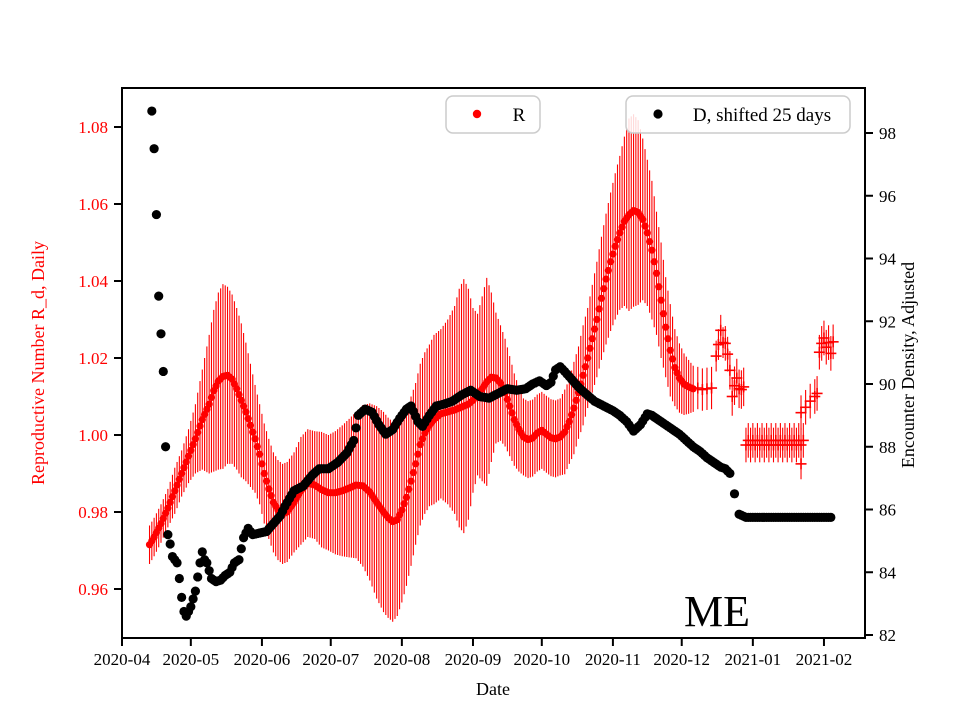 This screenshot has width=960, height=720. What do you see at coordinates (402, 659) in the screenshot?
I see `x-tick-label: 2020-08` at bounding box center [402, 659].